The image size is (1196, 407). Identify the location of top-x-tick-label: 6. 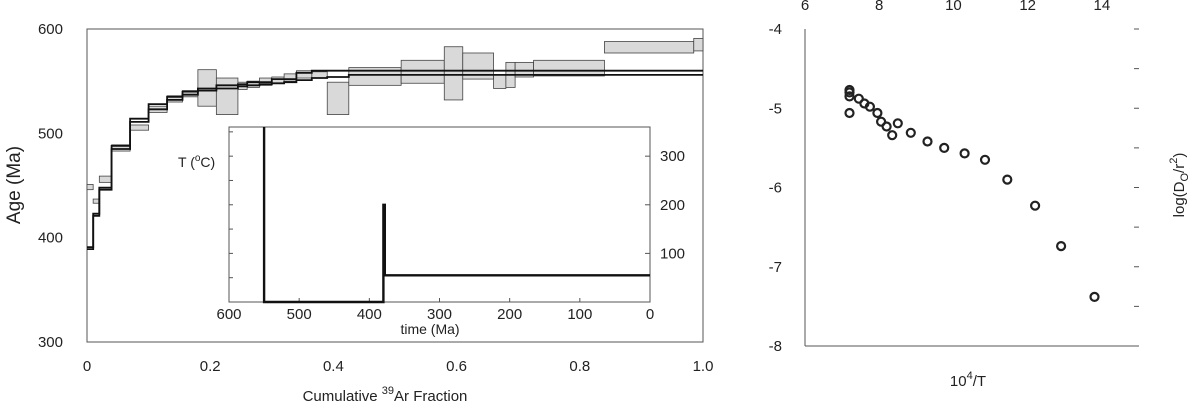
(805, 7).